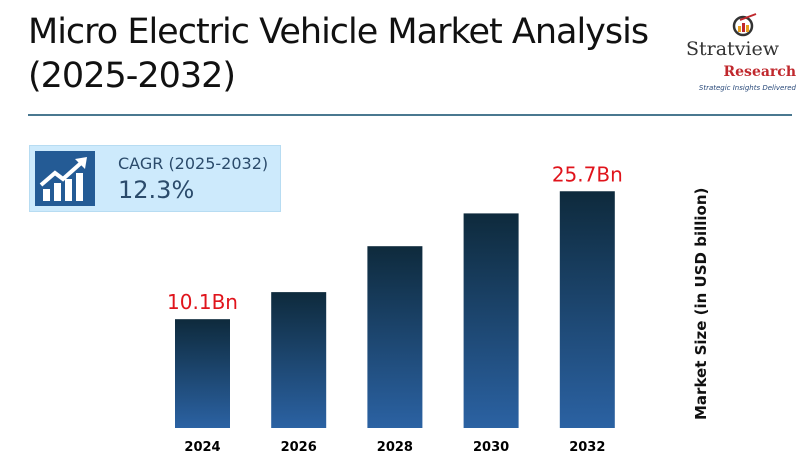 This screenshot has width=800, height=462. Describe the element at coordinates (587, 174) in the screenshot. I see `data-label: 25.7Bn` at that location.